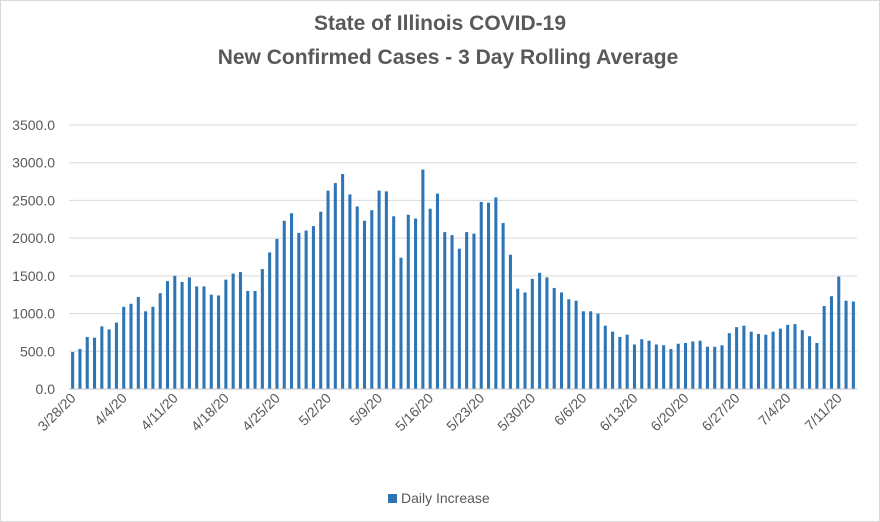 This screenshot has height=522, width=880. I want to click on x-tick-label: 4/11/20, so click(159, 412).